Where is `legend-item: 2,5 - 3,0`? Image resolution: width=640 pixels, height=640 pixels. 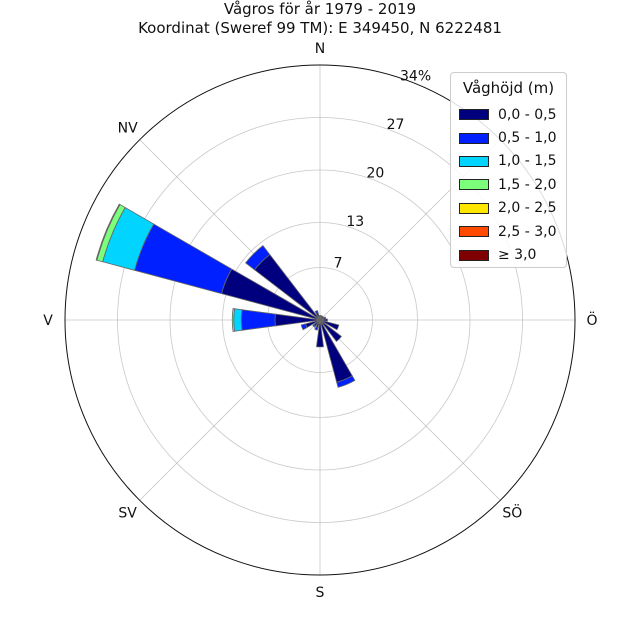 legend-item: 2,5 - 3,0 is located at coordinates (508, 231).